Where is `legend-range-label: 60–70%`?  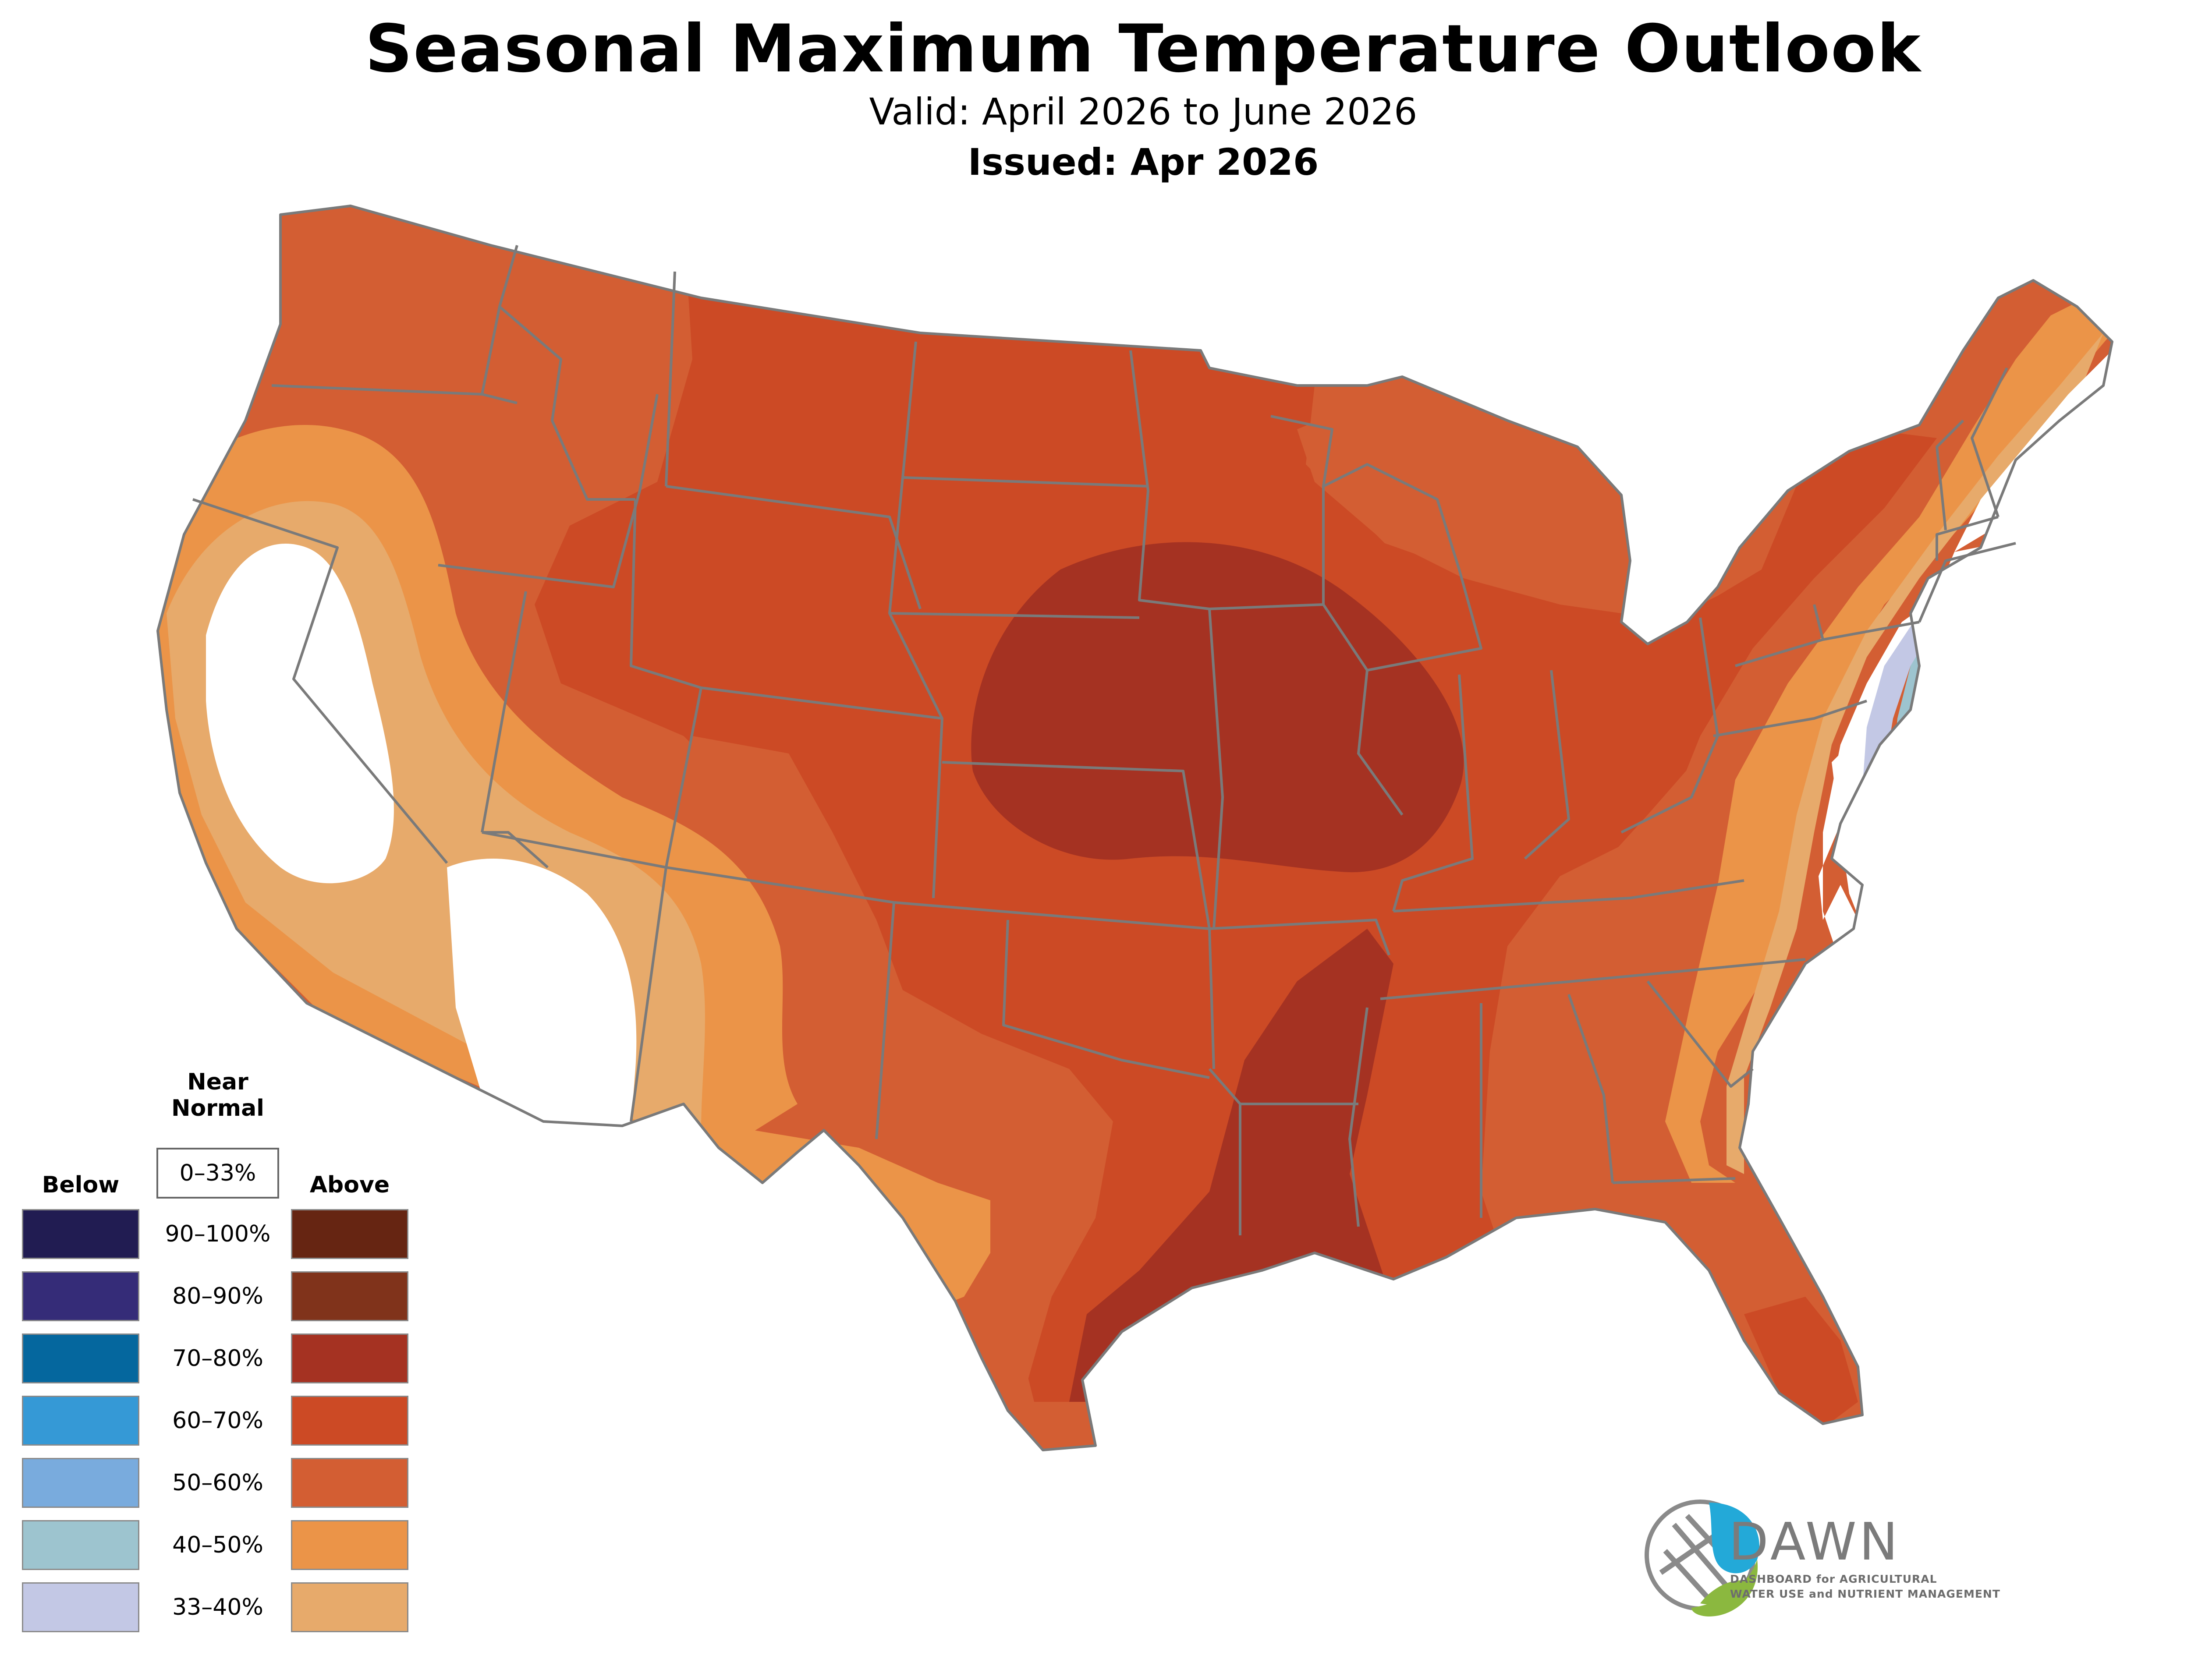
legend-range-label: 60–70% is located at coordinates (217, 1421).